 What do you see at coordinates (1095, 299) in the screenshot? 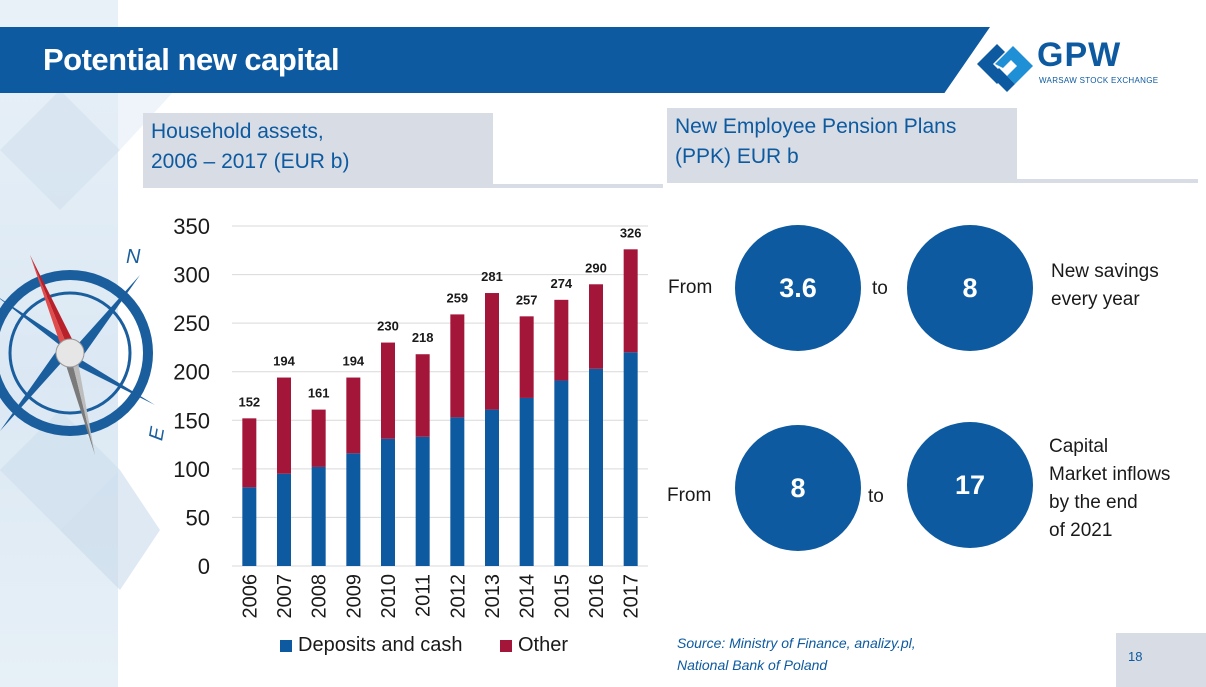
I see `row1-desc-line-2: every year` at bounding box center [1095, 299].